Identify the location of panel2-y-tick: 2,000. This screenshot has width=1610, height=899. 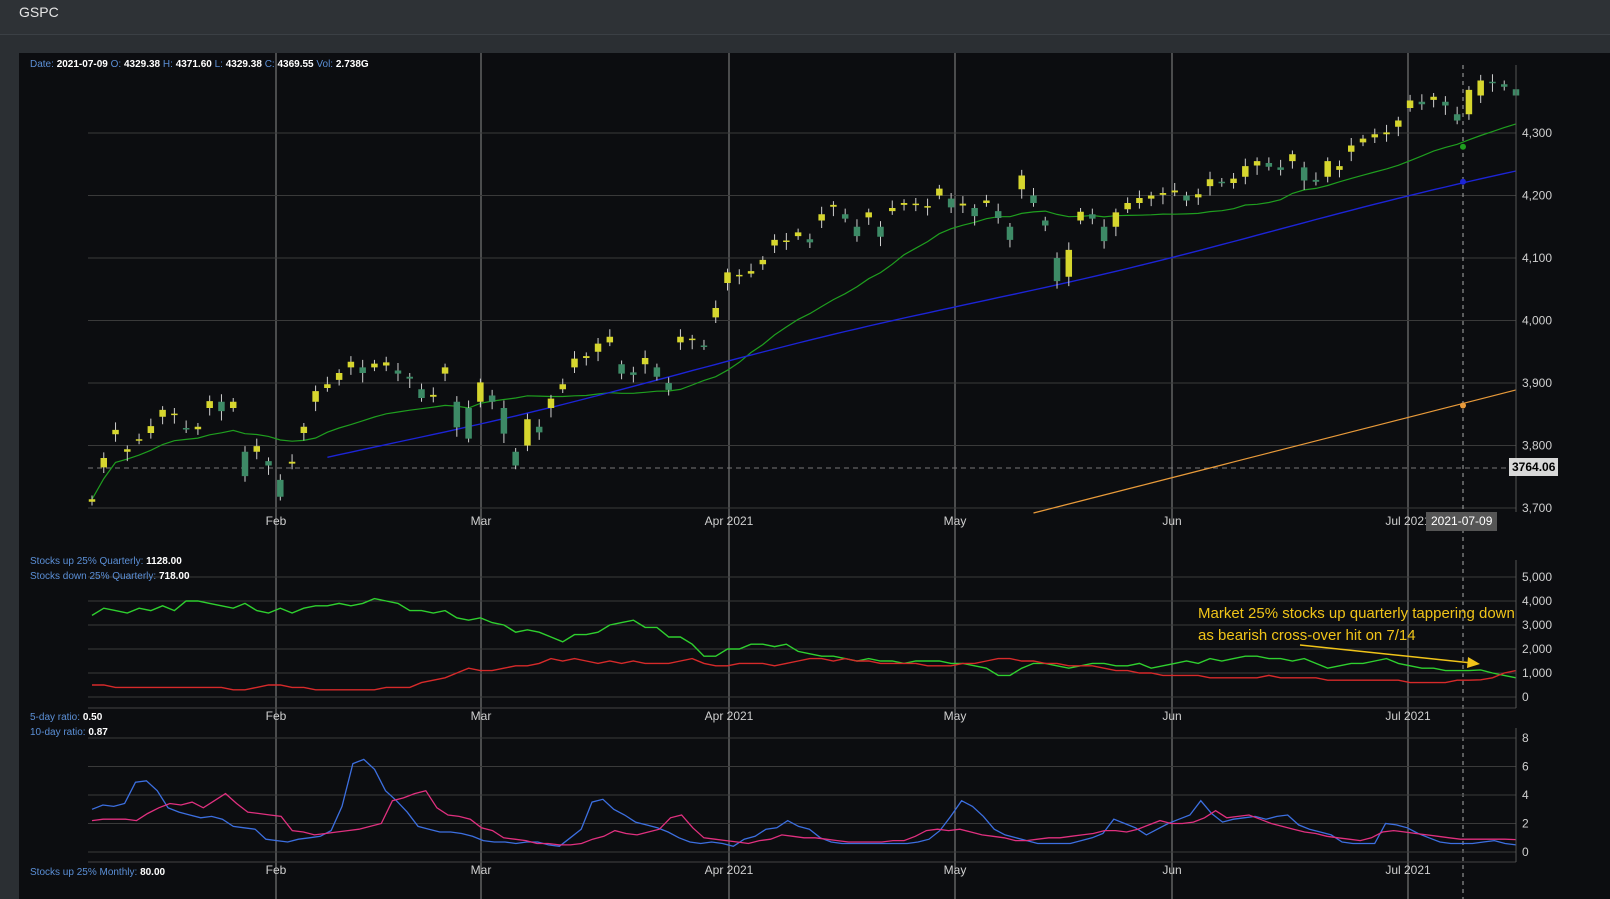
(1537, 649).